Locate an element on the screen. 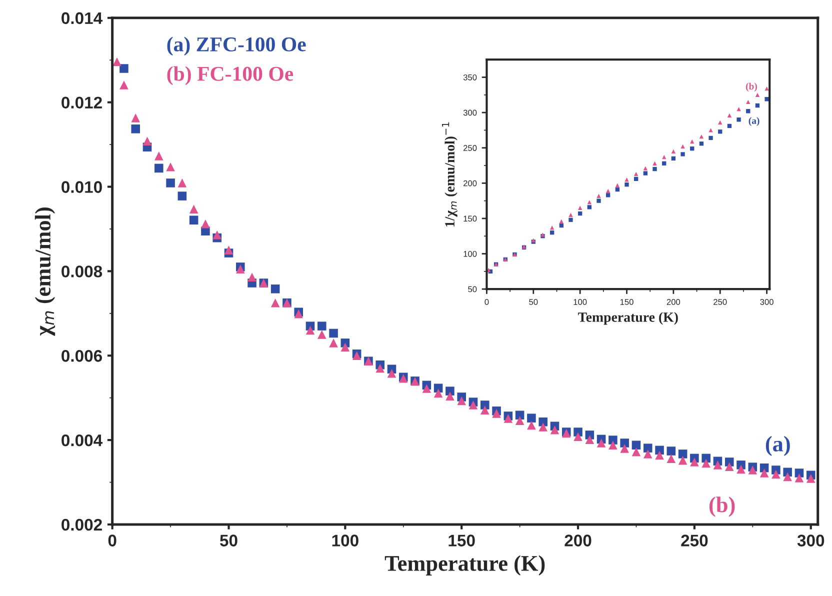 This screenshot has width=832, height=596. y-axis-title: 1/χ$_{m}$ (emu/mol)$^{−1}$ is located at coordinates (450, 174).